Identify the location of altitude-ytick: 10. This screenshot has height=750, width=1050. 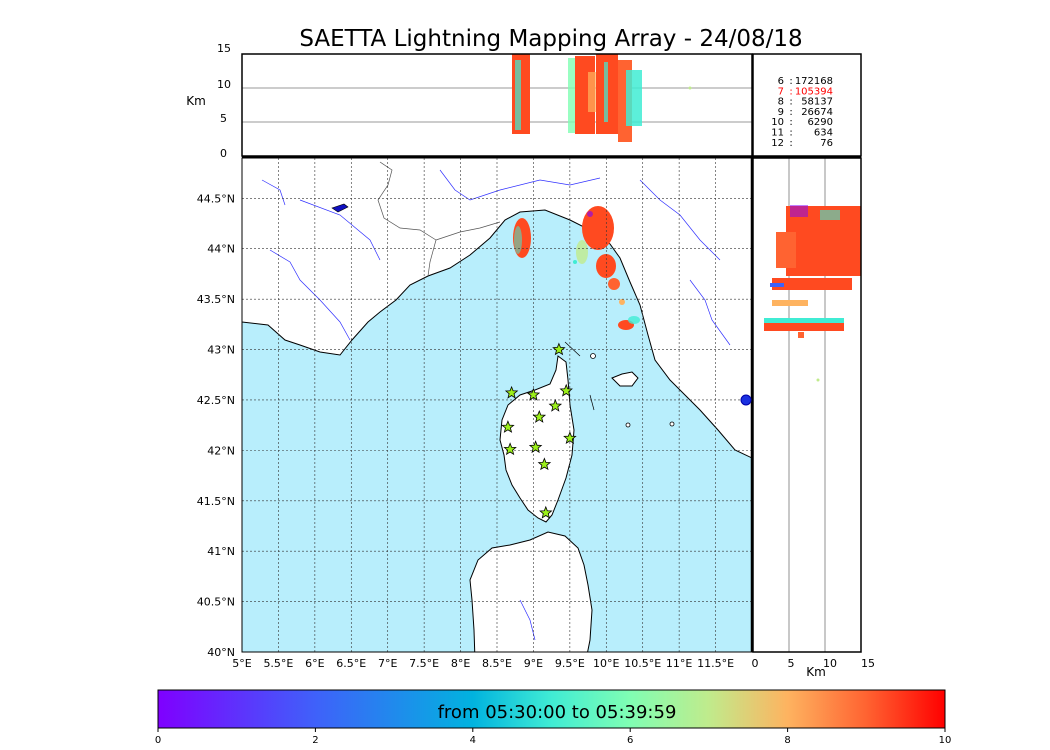
(224, 84).